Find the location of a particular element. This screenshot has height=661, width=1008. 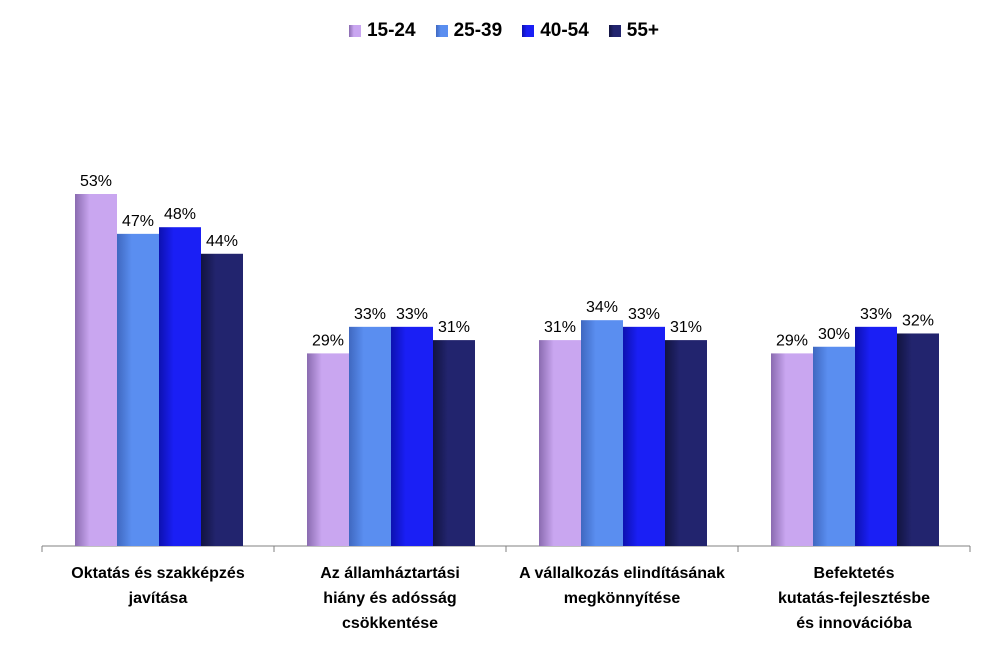

legend-label: 15-24 is located at coordinates (391, 30).